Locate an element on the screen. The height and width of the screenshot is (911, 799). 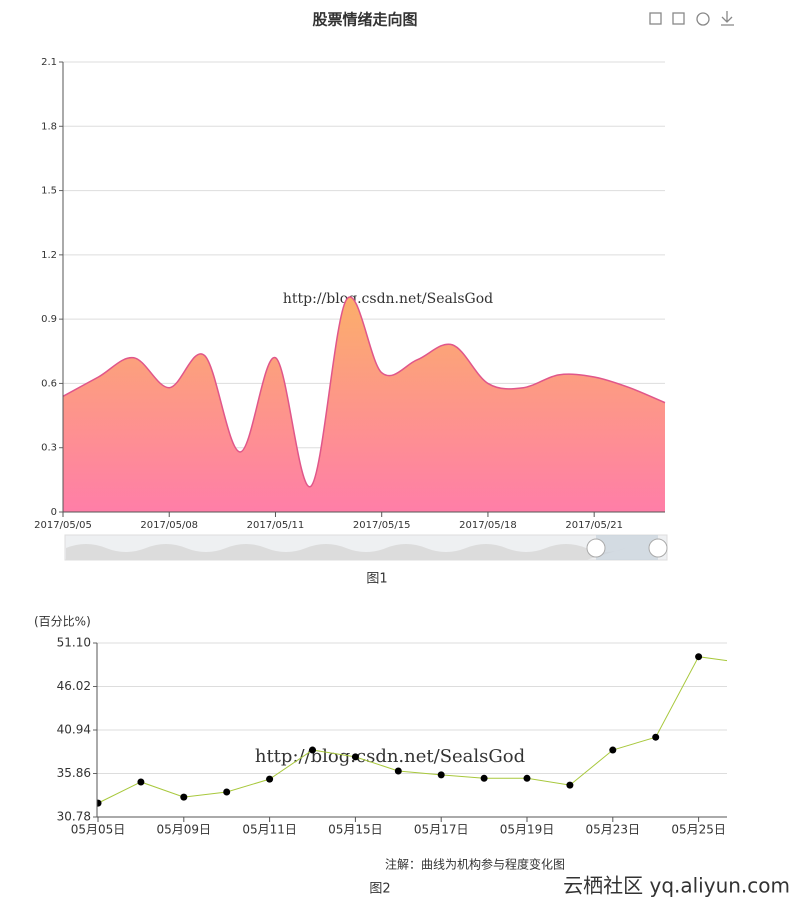
x-tick-label: 2017/05/05 is located at coordinates (63, 525).